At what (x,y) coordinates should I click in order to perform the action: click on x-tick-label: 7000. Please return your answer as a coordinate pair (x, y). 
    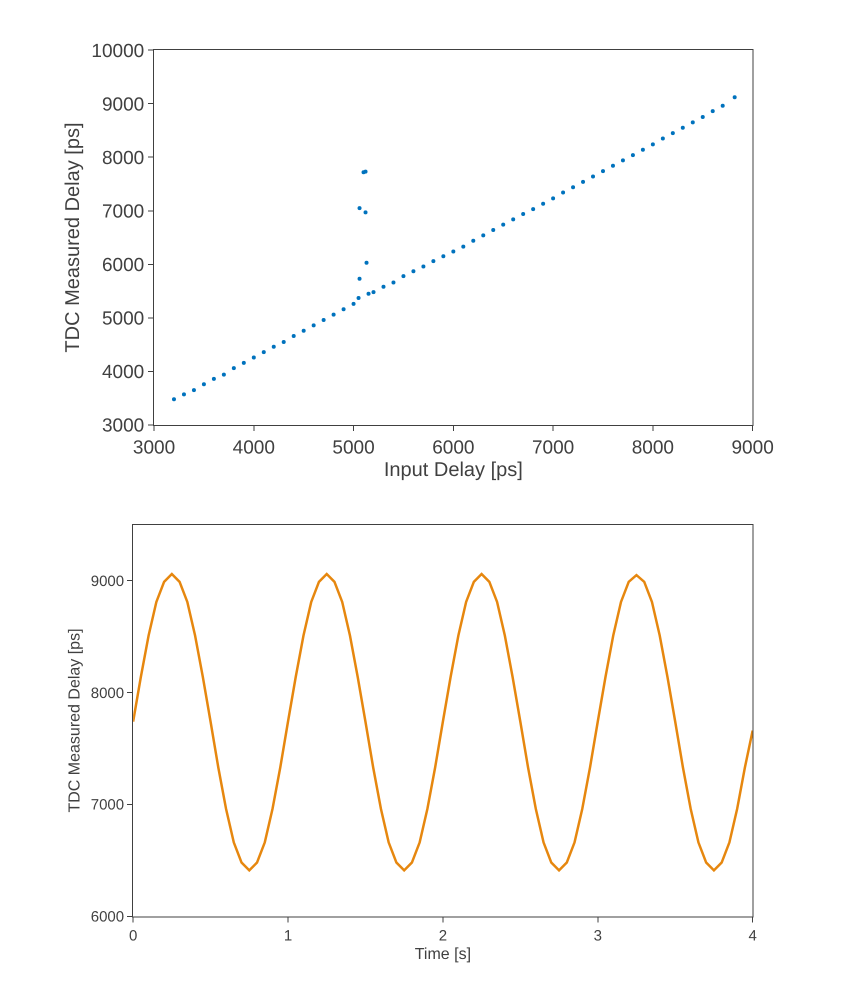
    Looking at the image, I should click on (553, 448).